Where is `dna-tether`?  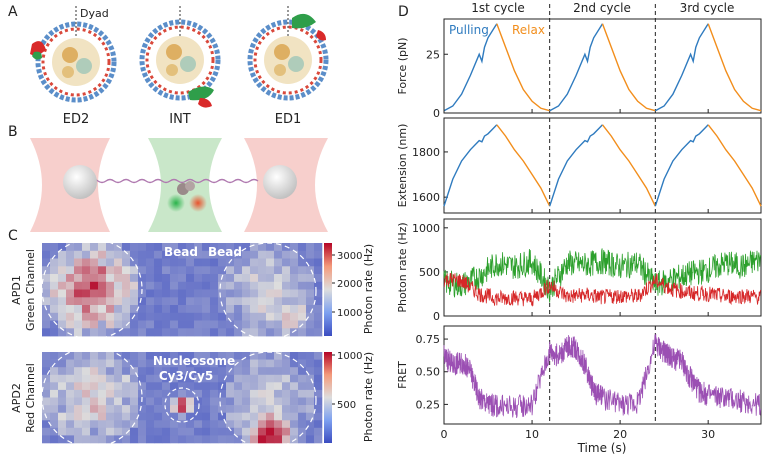 dna-tether is located at coordinates (174, 181).